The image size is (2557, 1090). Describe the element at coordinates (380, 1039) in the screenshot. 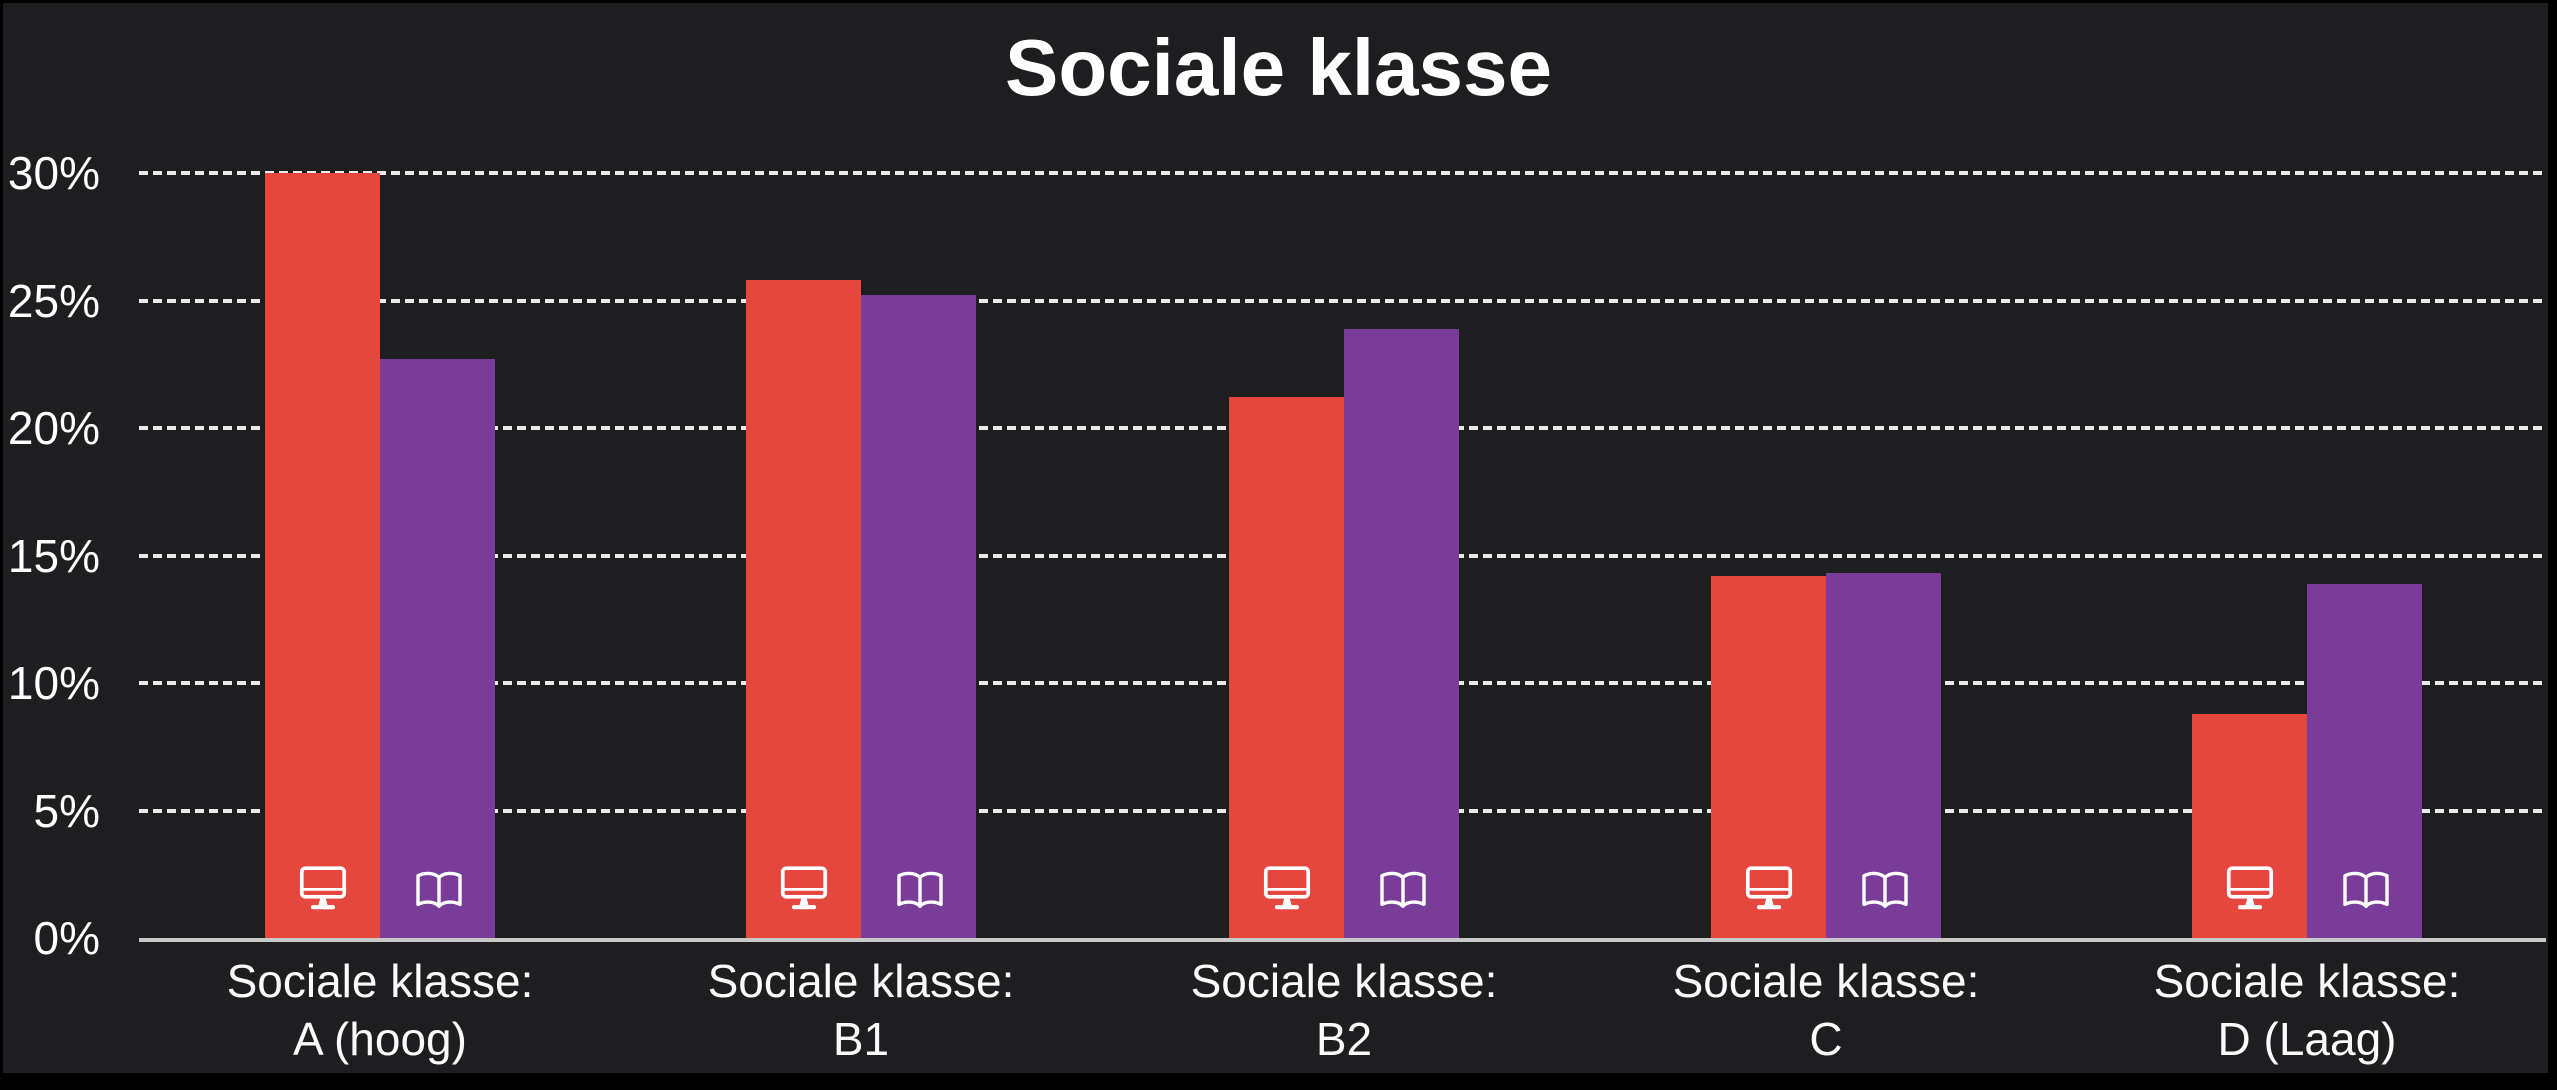

I see `x-axis-label-line2: A (hoog)` at that location.